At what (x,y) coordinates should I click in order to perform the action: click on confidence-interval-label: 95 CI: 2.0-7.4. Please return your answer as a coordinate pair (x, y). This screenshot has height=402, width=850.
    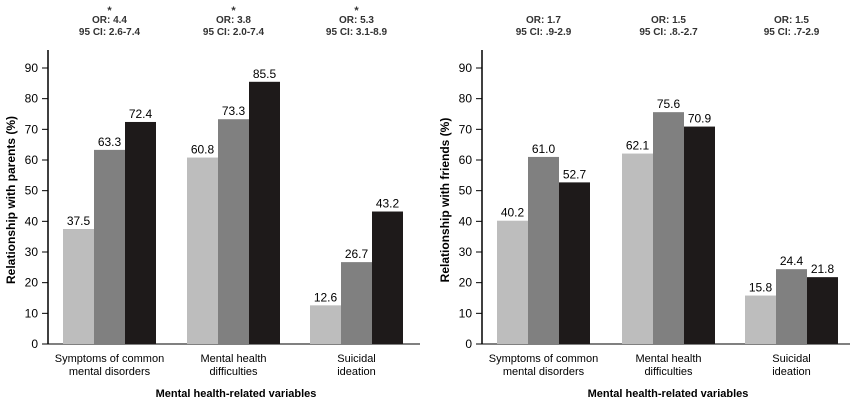
    Looking at the image, I should click on (234, 32).